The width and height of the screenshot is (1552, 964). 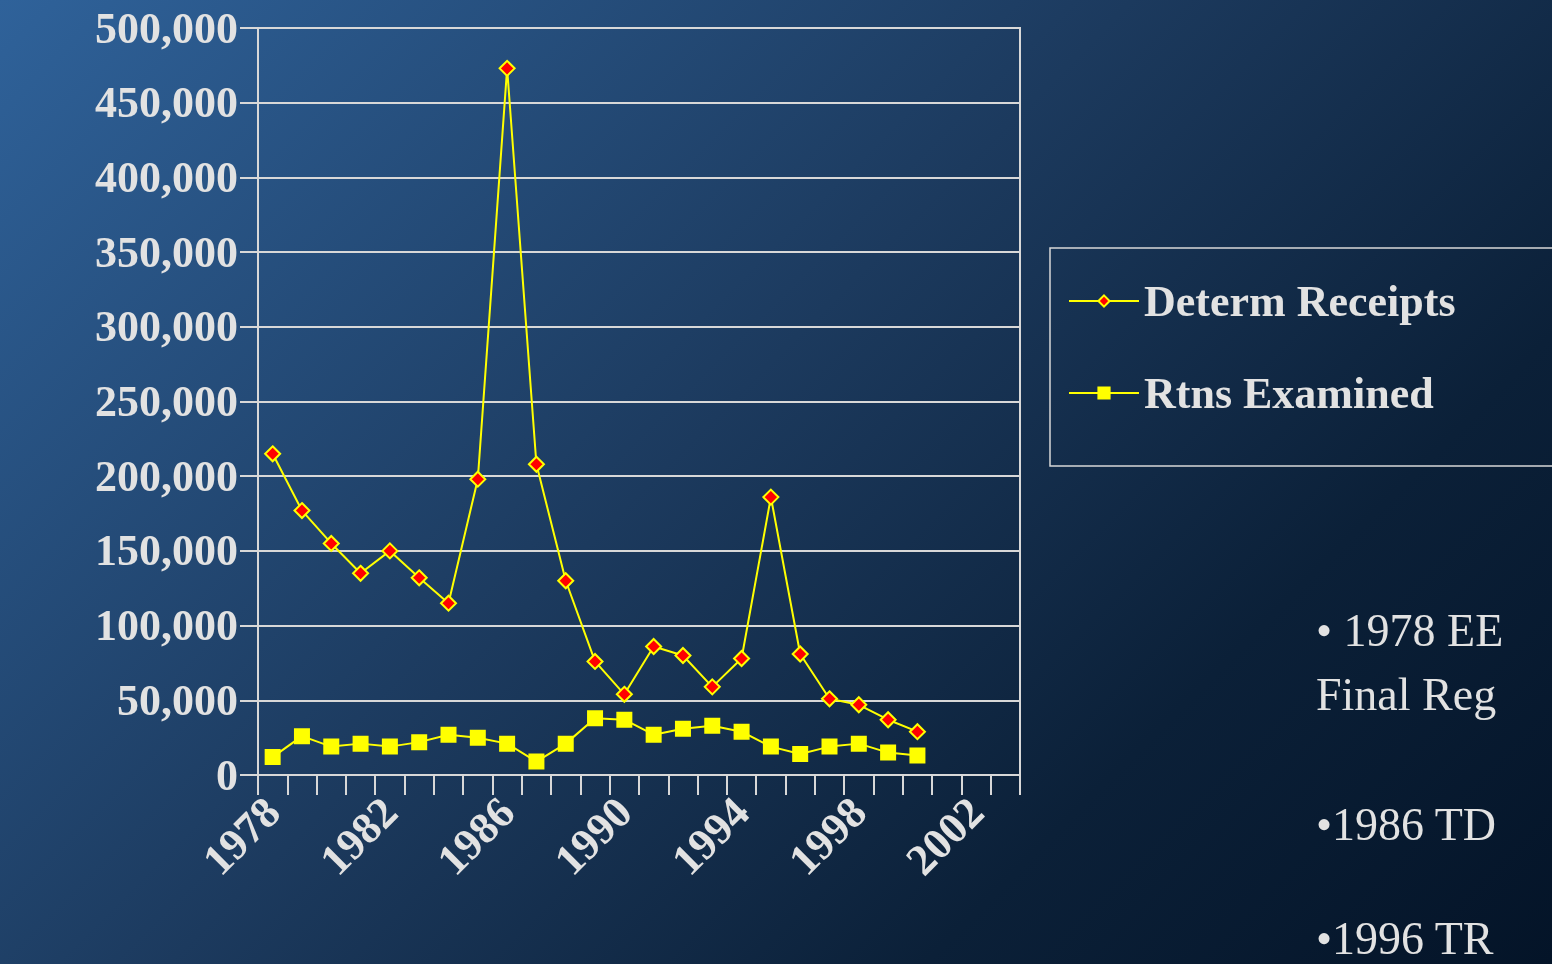 What do you see at coordinates (1289, 393) in the screenshot?
I see `legend-label: Rtns Examined` at bounding box center [1289, 393].